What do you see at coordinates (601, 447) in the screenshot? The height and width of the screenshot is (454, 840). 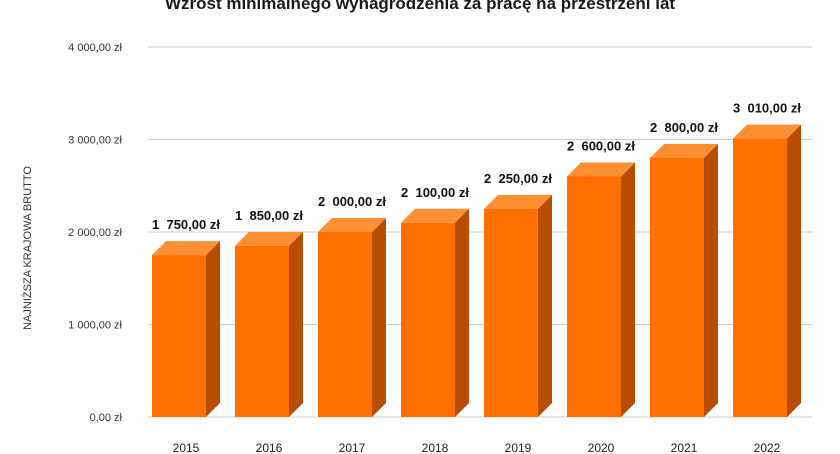 I see `x-tick-label: 2020` at bounding box center [601, 447].